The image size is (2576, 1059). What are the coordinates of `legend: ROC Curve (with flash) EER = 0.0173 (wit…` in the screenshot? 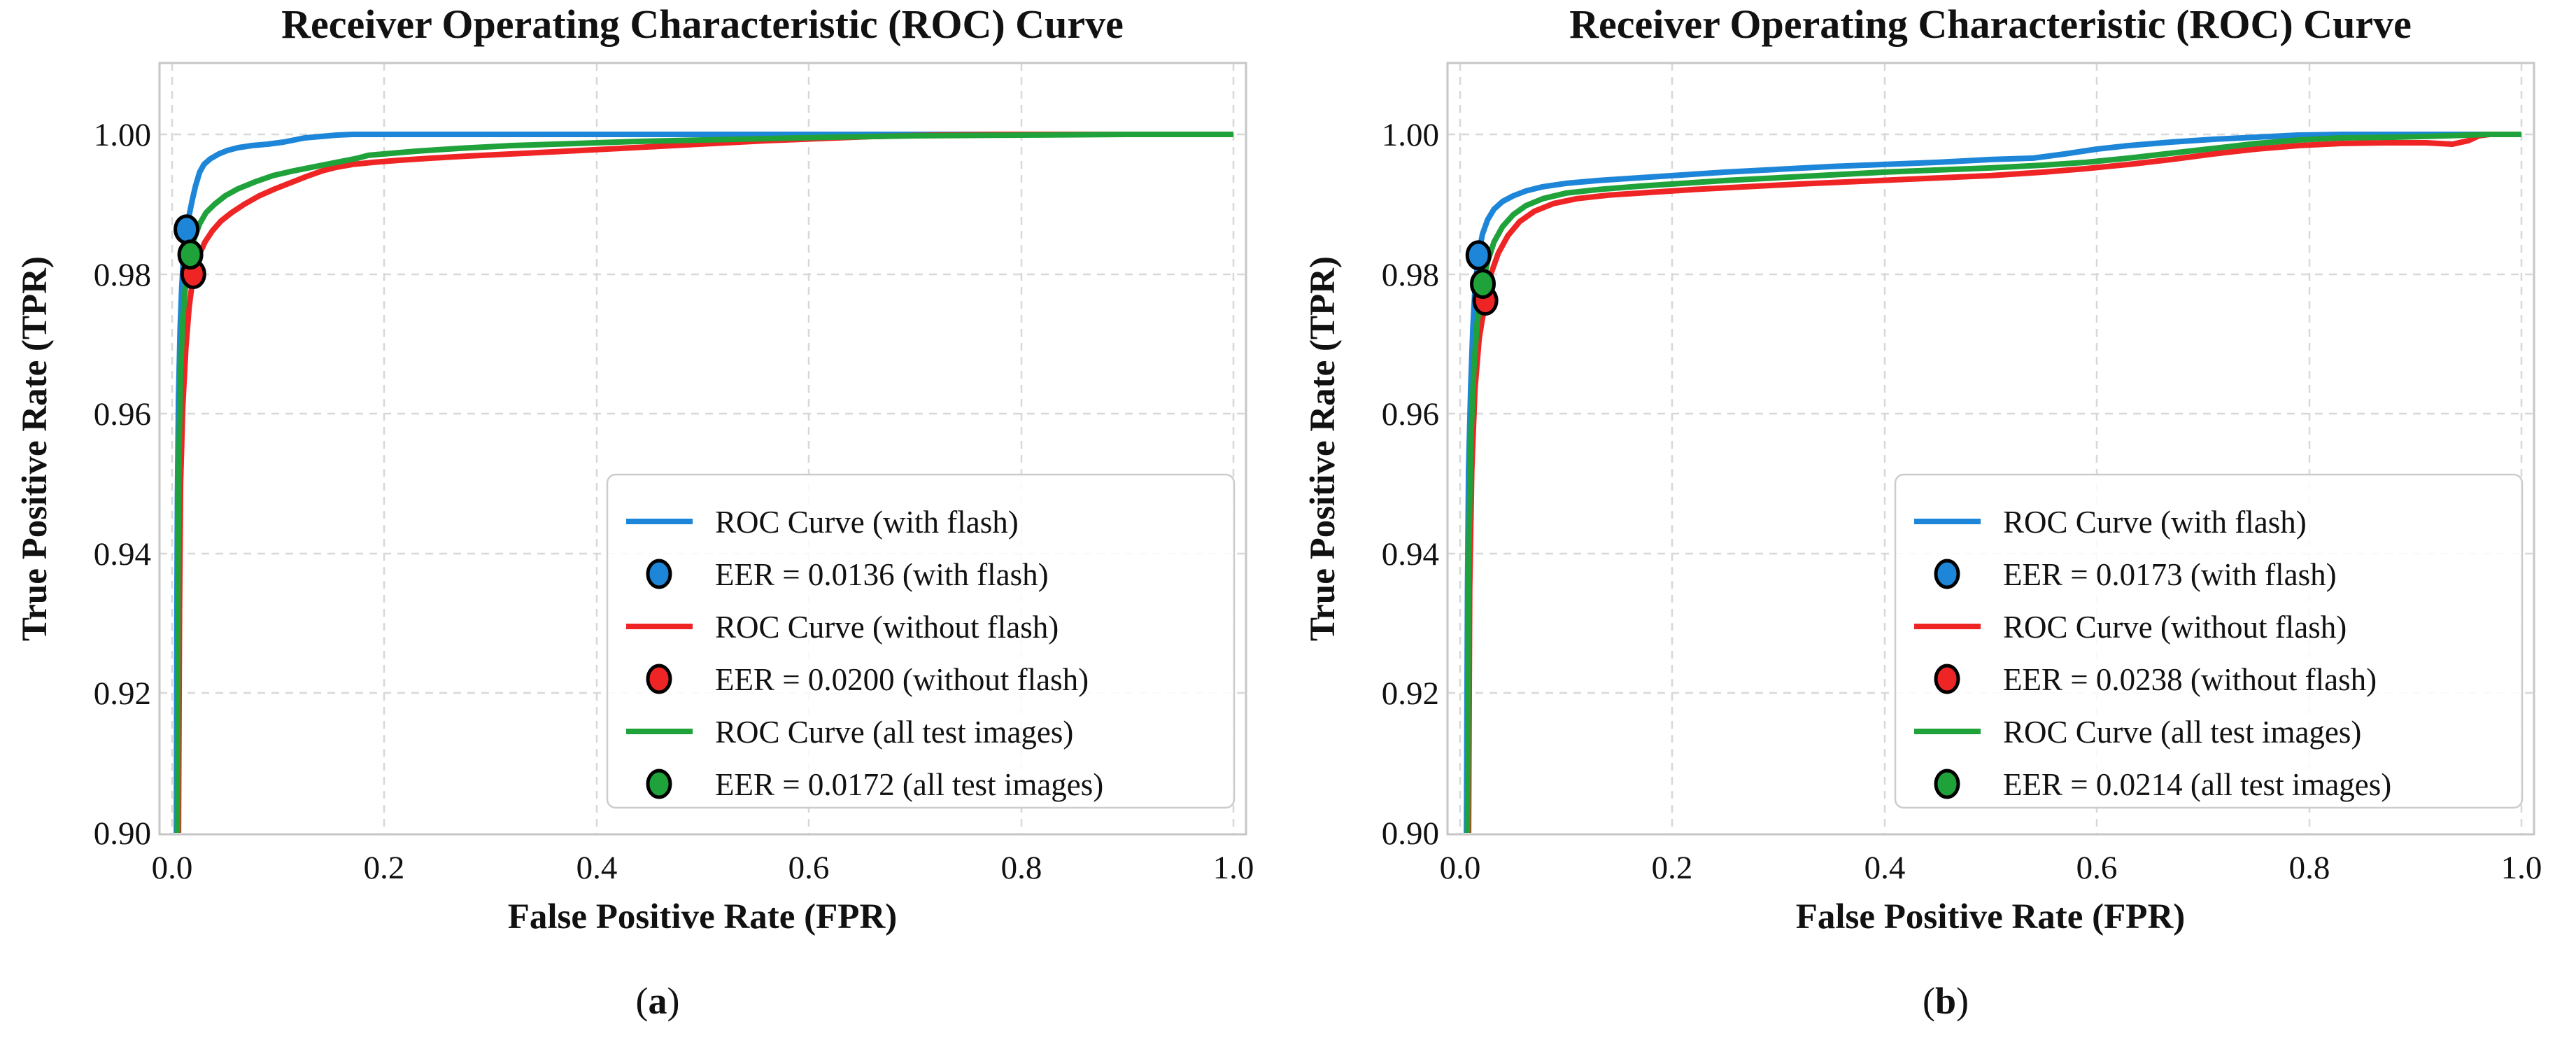 It's located at (2209, 641).